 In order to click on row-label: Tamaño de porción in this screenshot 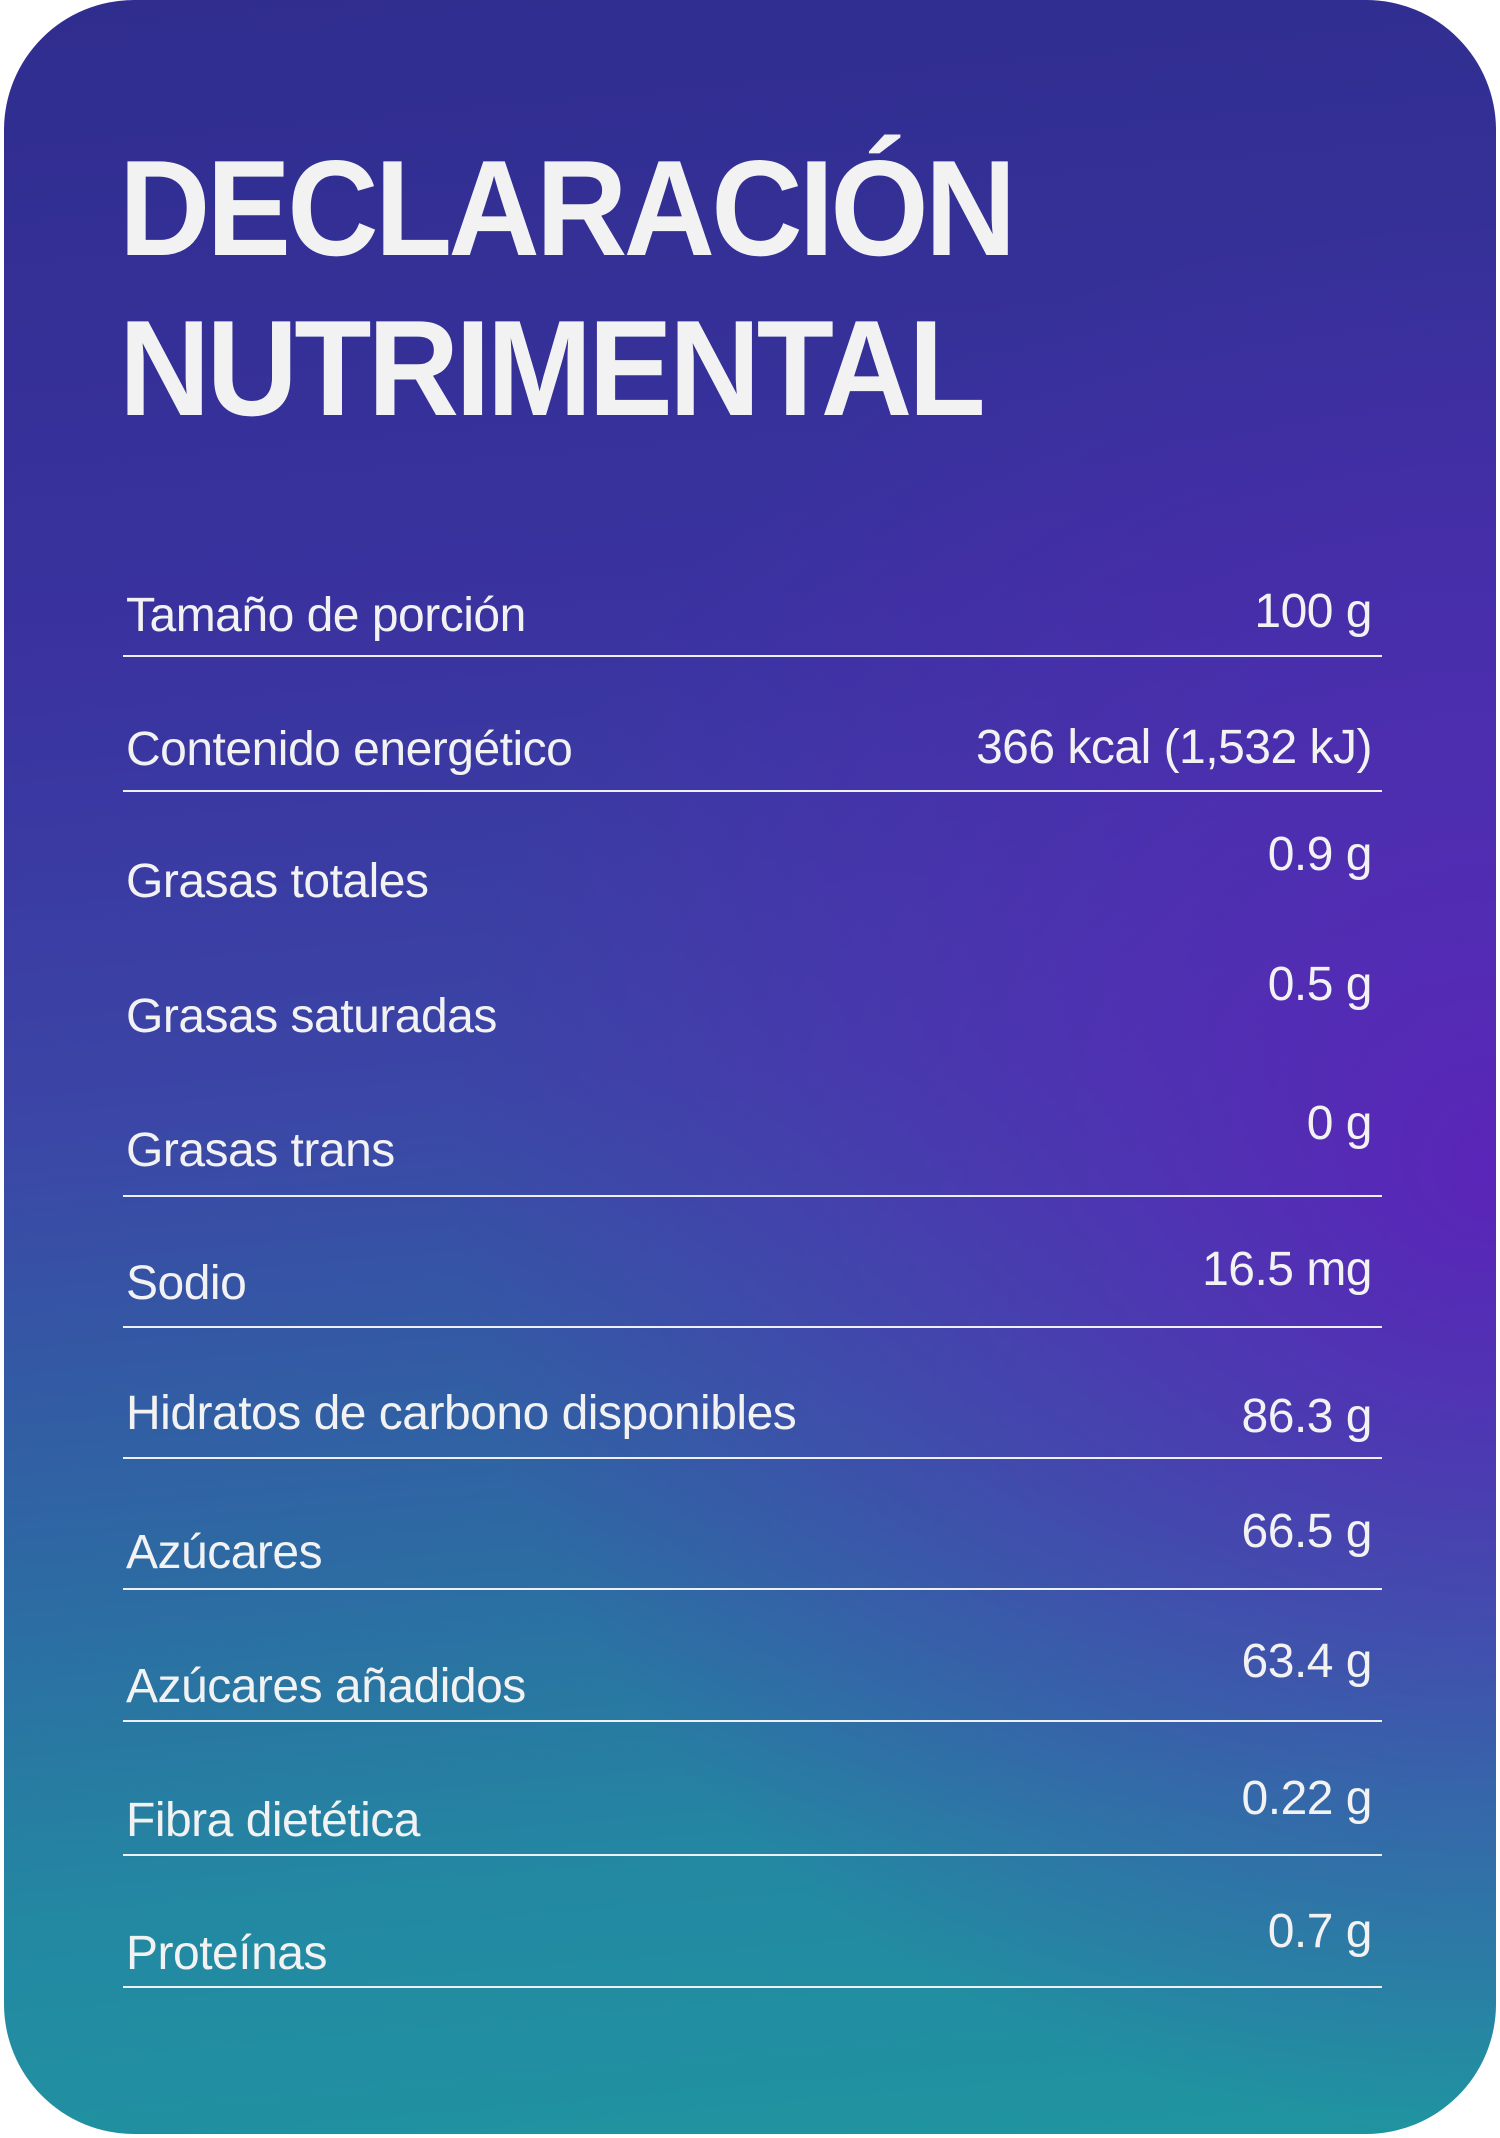, I will do `click(326, 615)`.